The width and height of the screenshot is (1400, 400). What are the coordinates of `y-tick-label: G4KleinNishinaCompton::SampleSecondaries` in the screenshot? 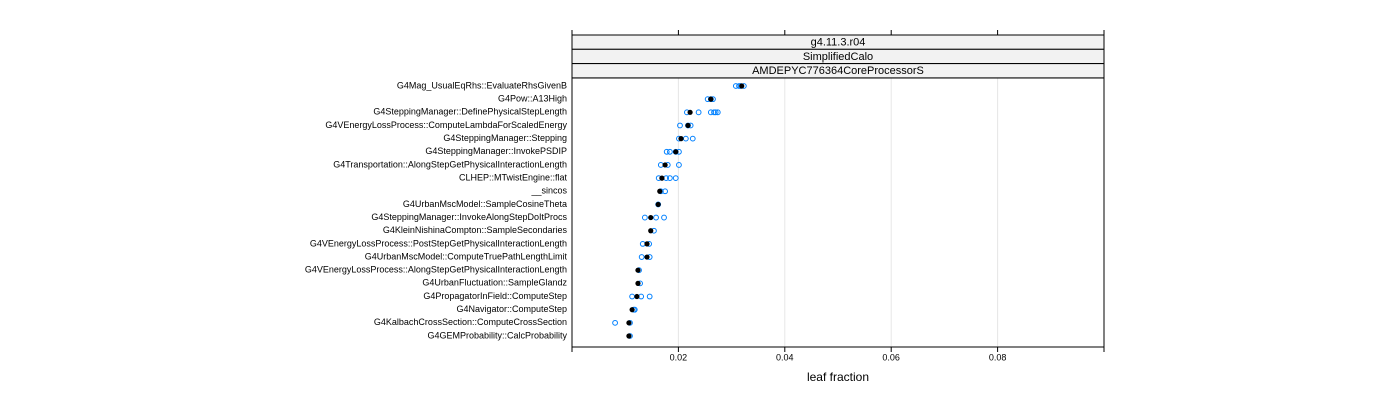 It's located at (475, 230).